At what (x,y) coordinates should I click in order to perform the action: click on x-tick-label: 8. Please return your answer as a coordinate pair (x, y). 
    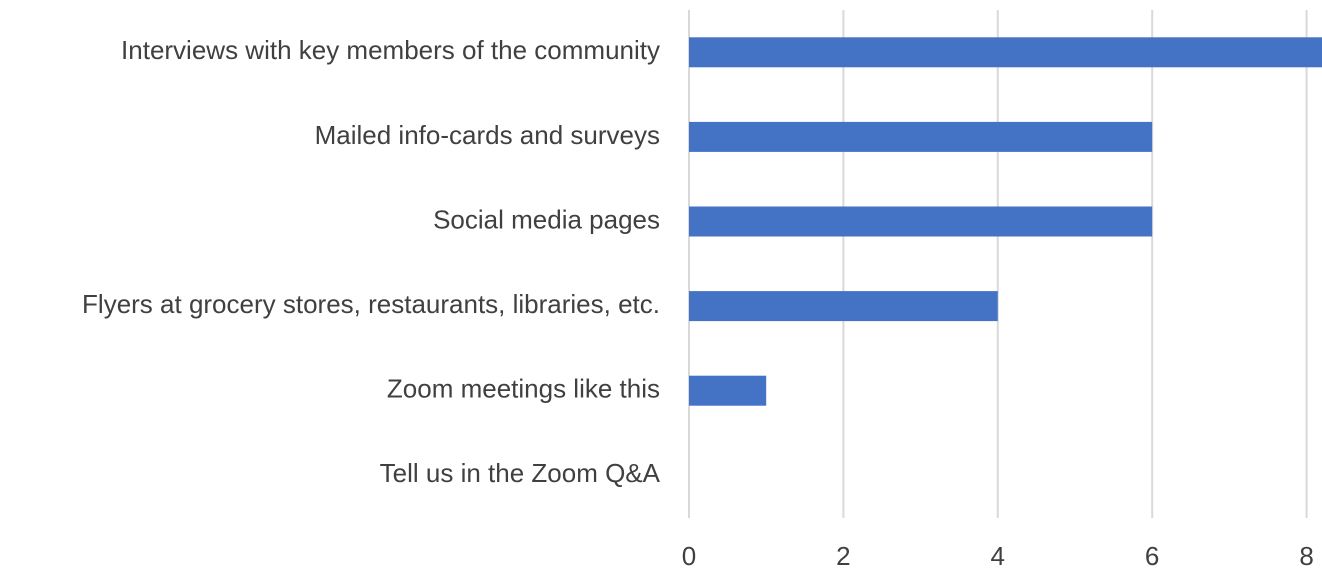
    Looking at the image, I should click on (1306, 556).